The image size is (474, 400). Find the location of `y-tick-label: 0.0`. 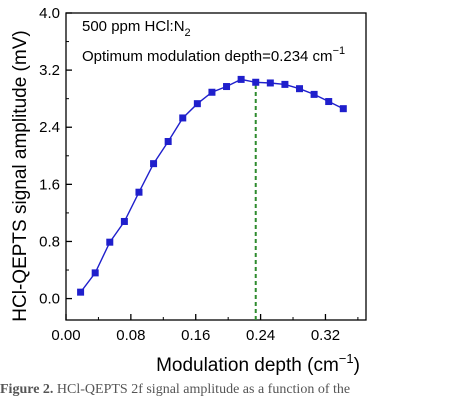

y-tick-label: 0.0 is located at coordinates (49, 299).